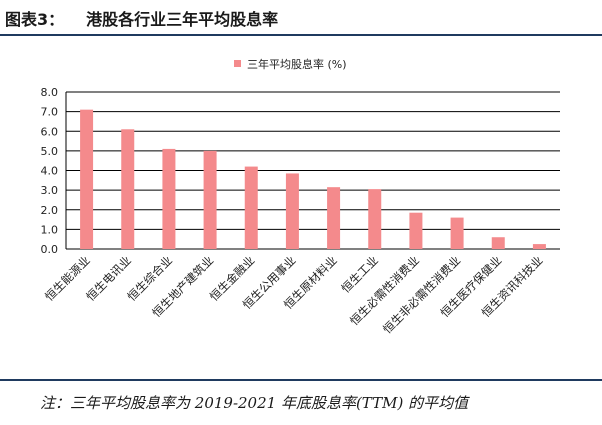 The width and height of the screenshot is (602, 425). Describe the element at coordinates (35, 19) in the screenshot. I see `figure-label: 图表3：` at that location.